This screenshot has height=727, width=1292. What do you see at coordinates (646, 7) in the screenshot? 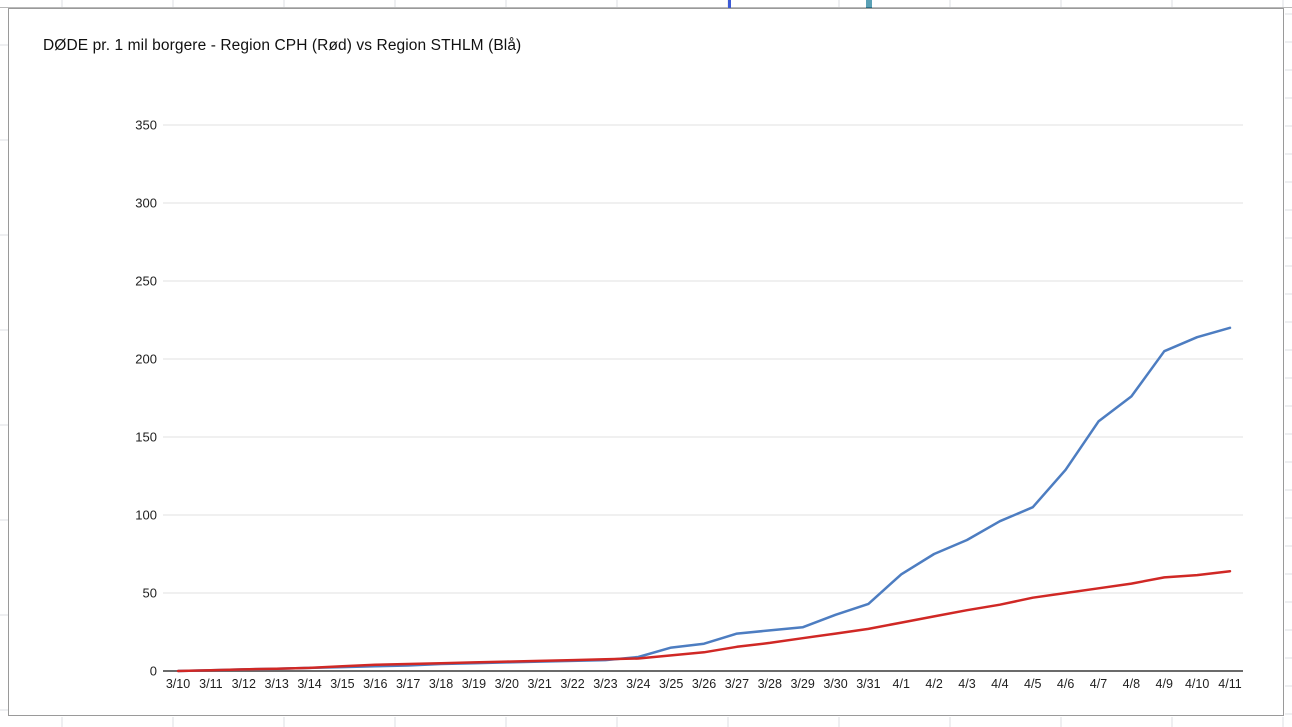
I see `page-top-divider` at bounding box center [646, 7].